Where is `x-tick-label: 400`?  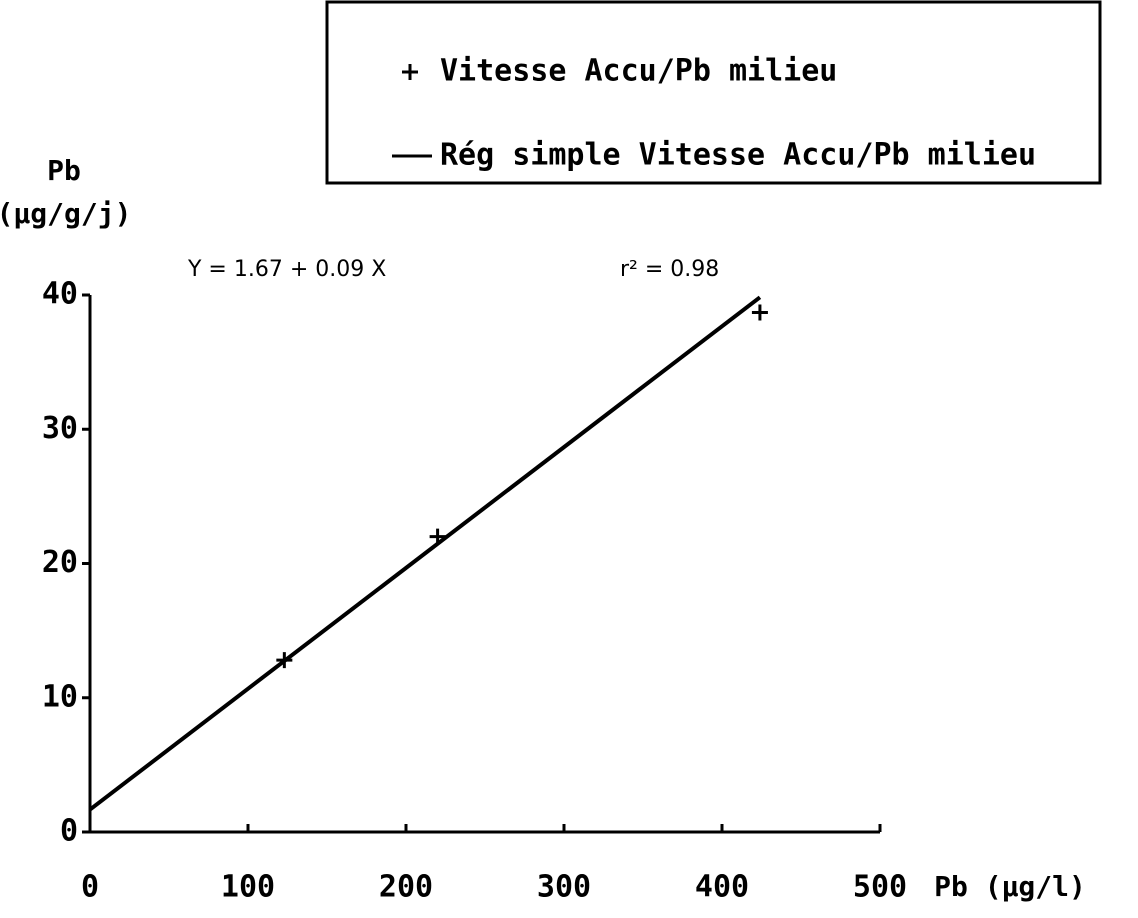
x-tick-label: 400 is located at coordinates (722, 887).